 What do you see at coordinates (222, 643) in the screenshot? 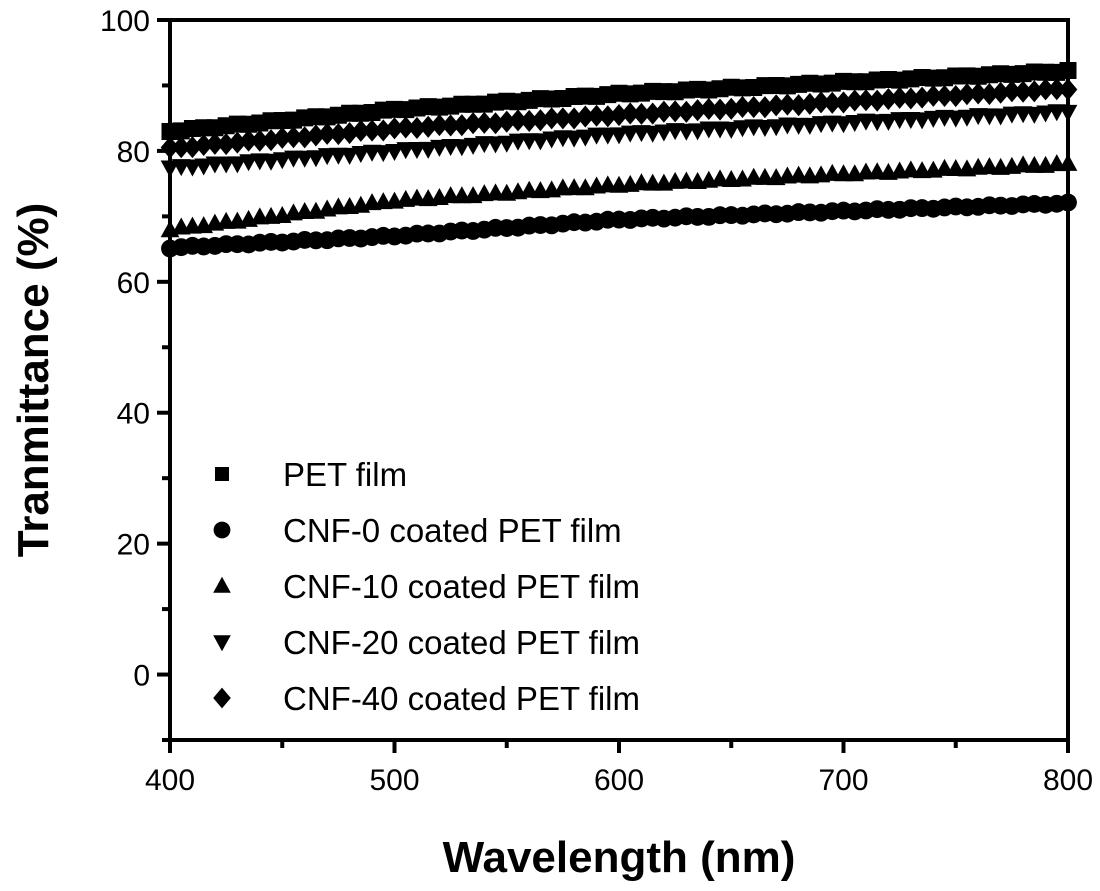
I see `legend-marker-triangle-down-icon` at bounding box center [222, 643].